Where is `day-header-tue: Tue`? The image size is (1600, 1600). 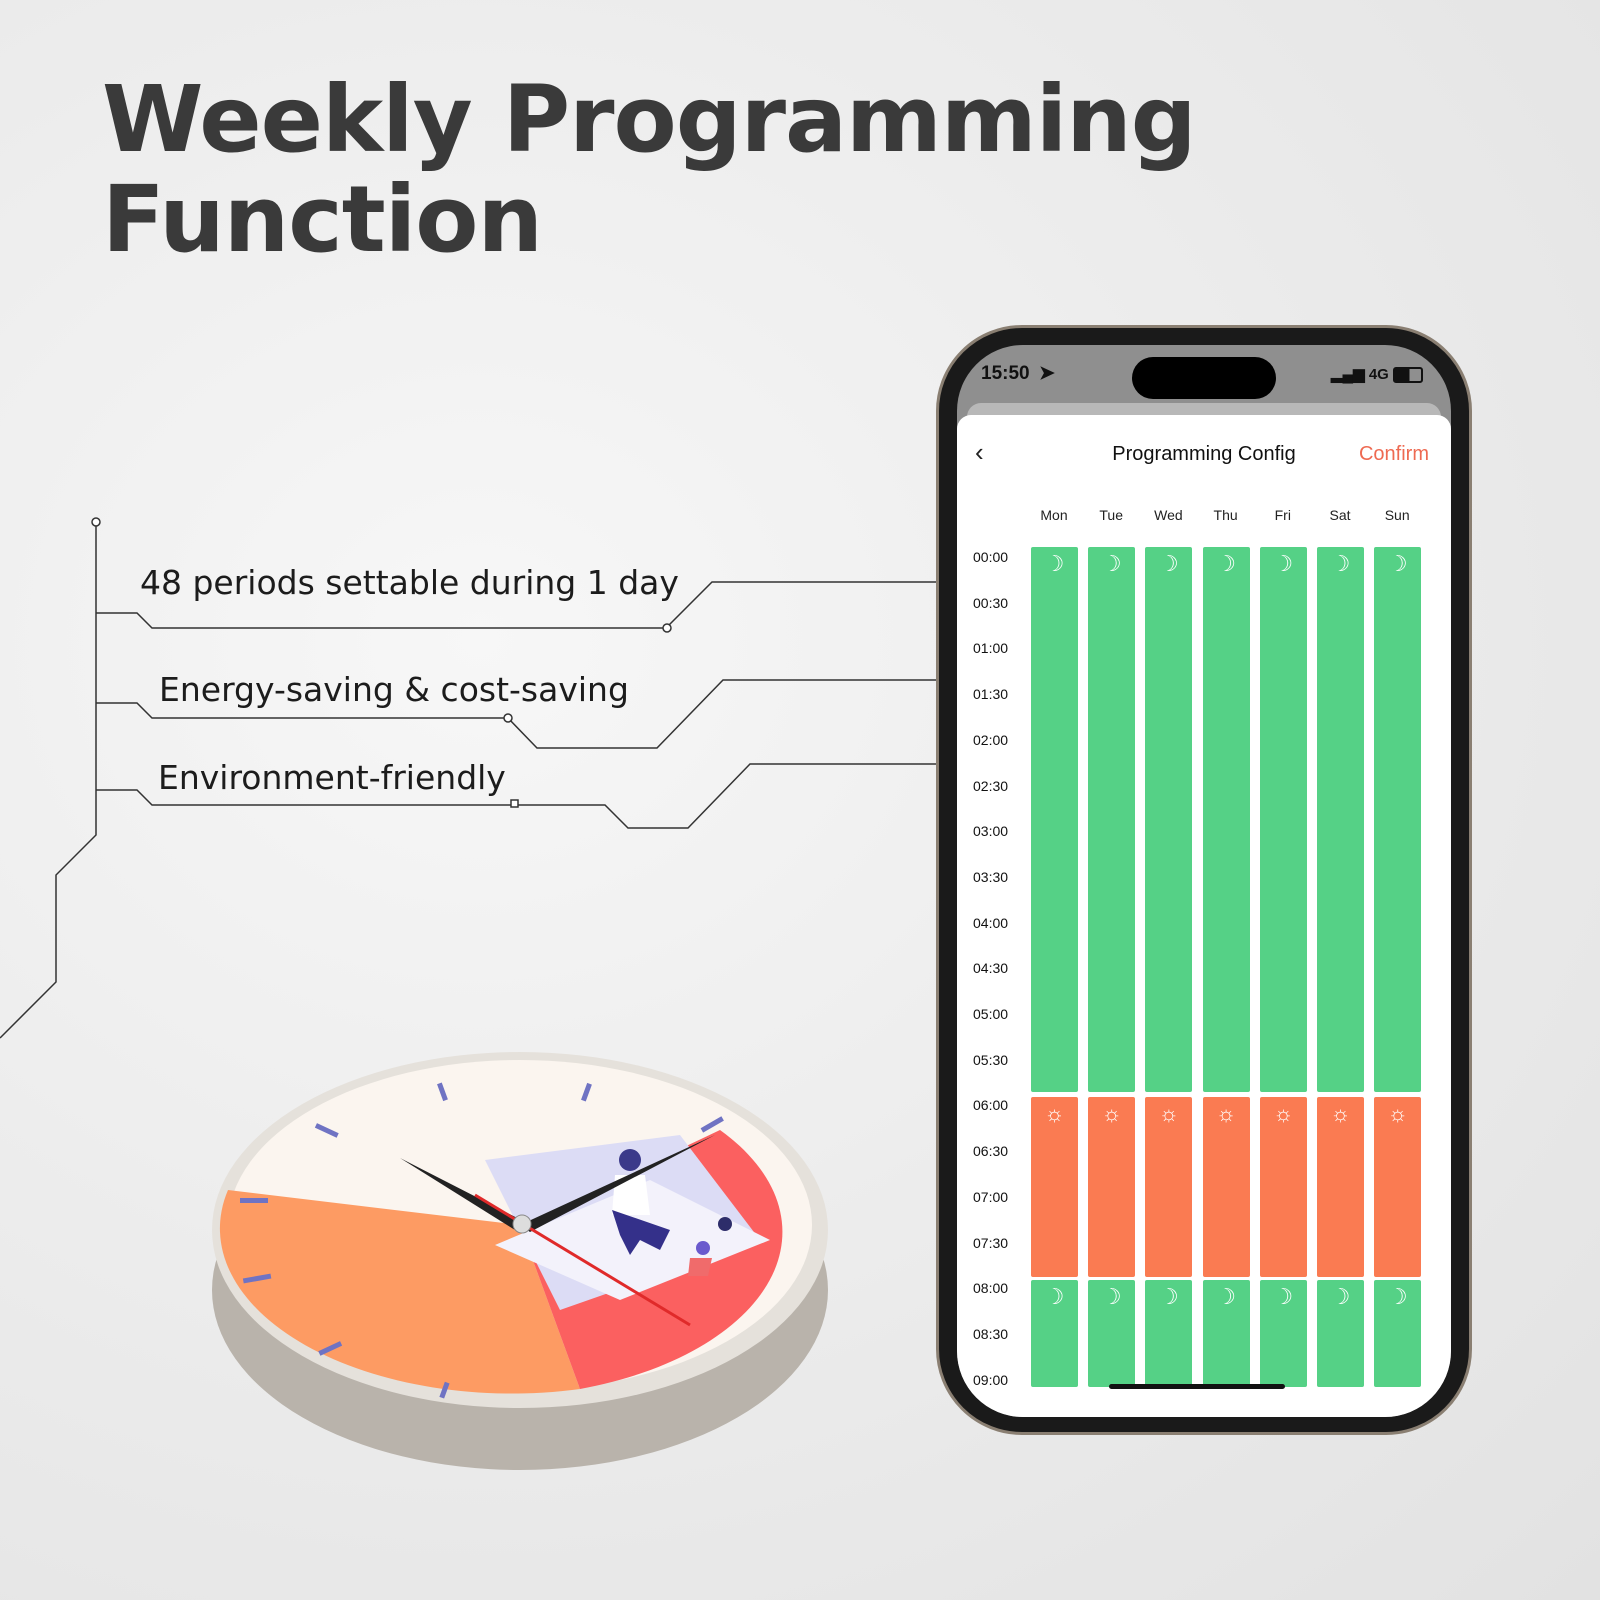
day-header-tue: Tue is located at coordinates (1111, 515).